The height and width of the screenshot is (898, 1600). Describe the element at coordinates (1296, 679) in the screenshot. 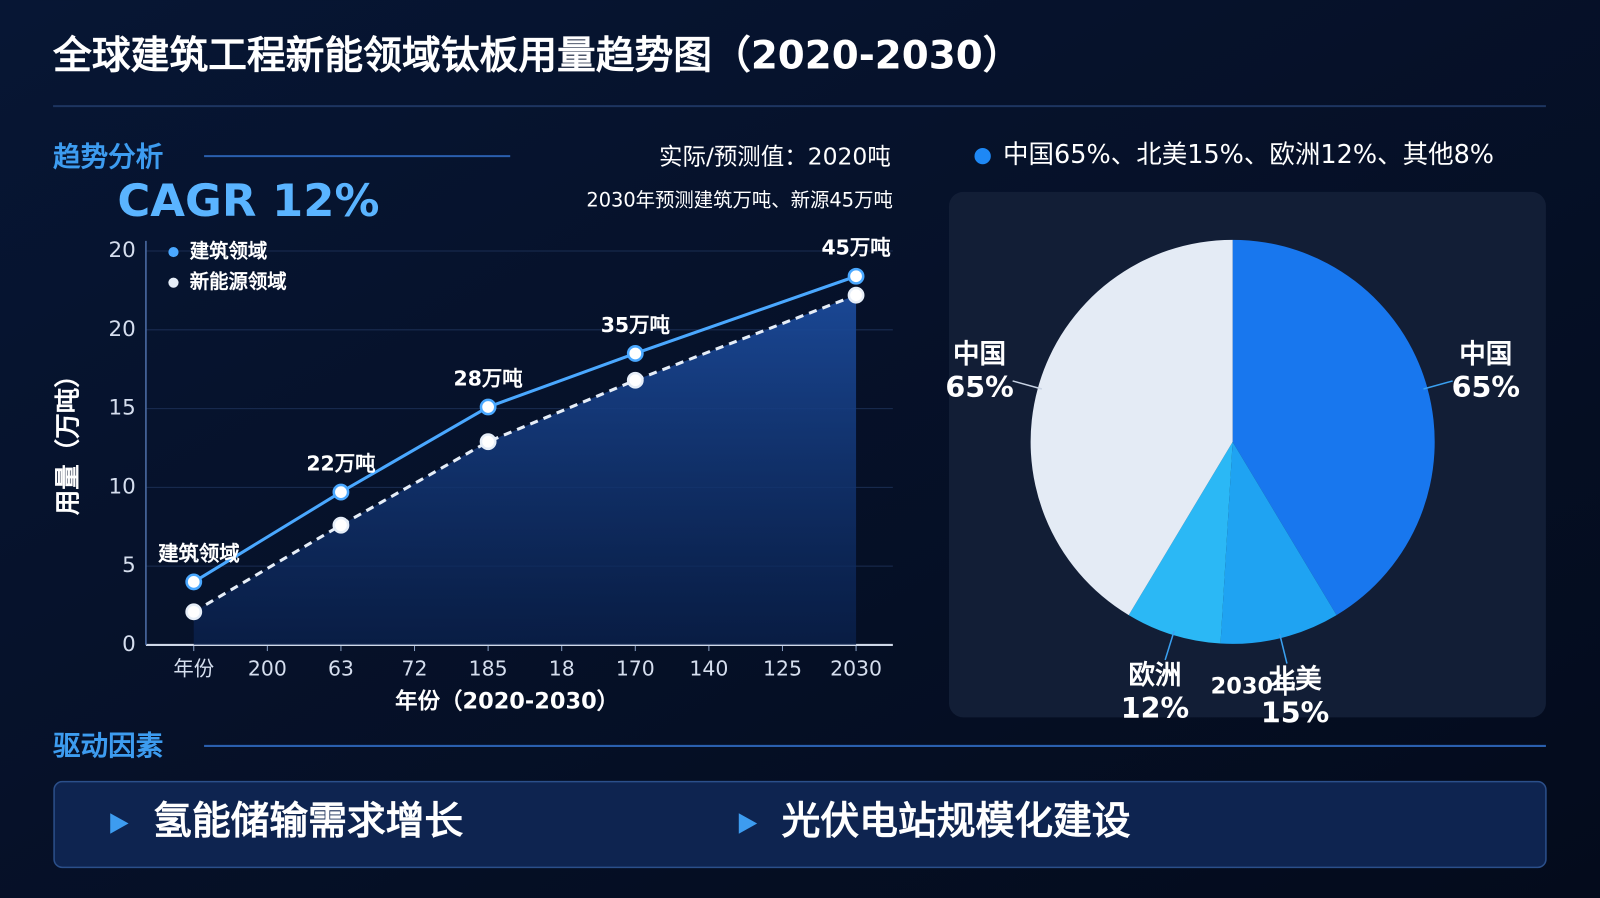

I see `pie-label: 北美` at that location.